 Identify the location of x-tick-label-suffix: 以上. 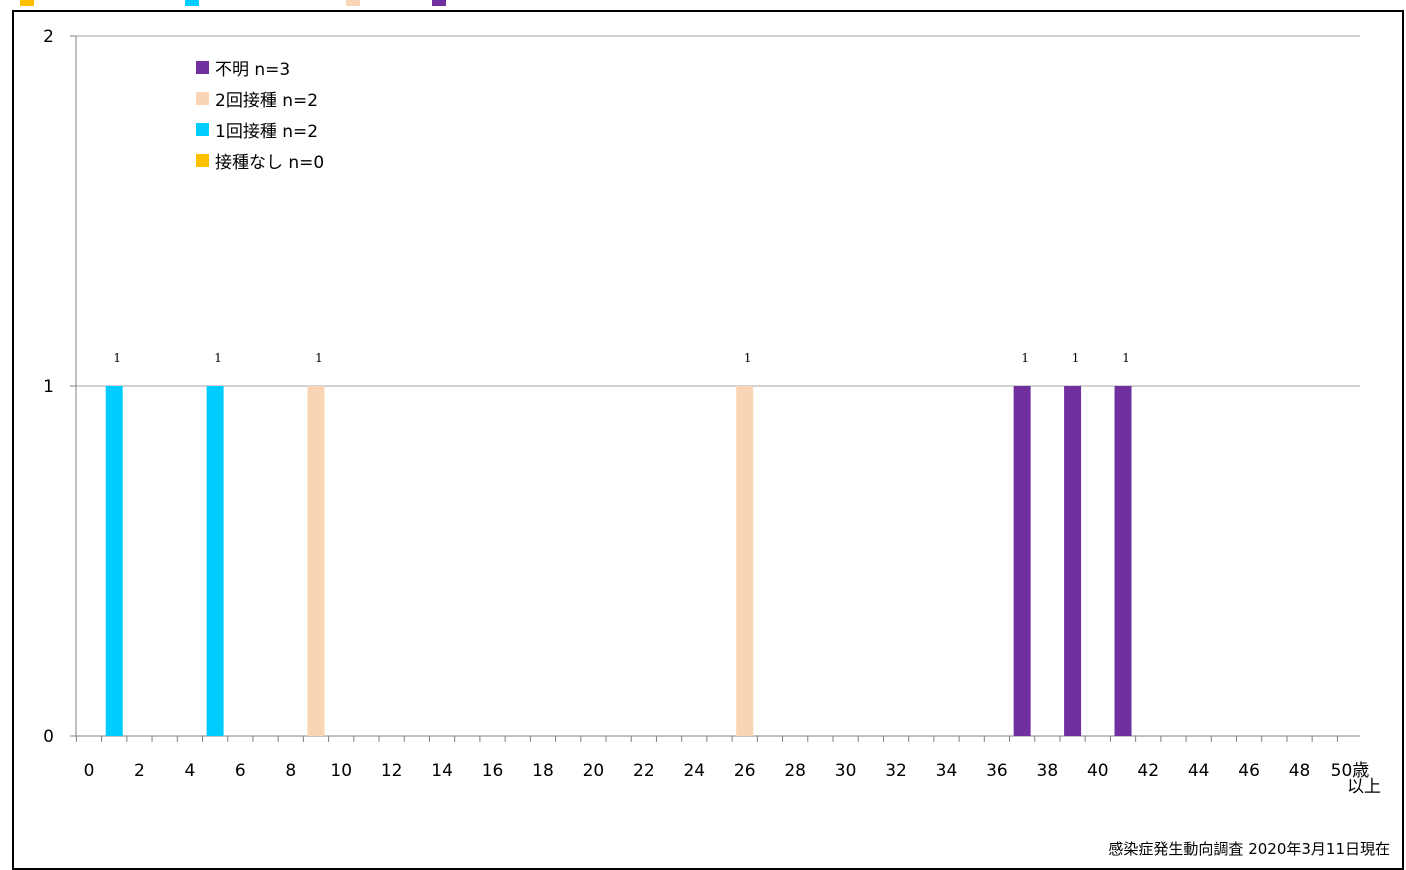
(1364, 787).